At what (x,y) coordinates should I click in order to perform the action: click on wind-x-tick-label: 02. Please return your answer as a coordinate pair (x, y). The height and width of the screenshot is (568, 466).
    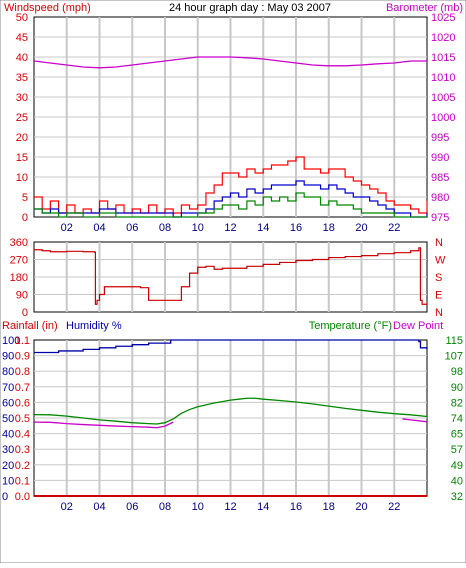
    Looking at the image, I should click on (67, 228).